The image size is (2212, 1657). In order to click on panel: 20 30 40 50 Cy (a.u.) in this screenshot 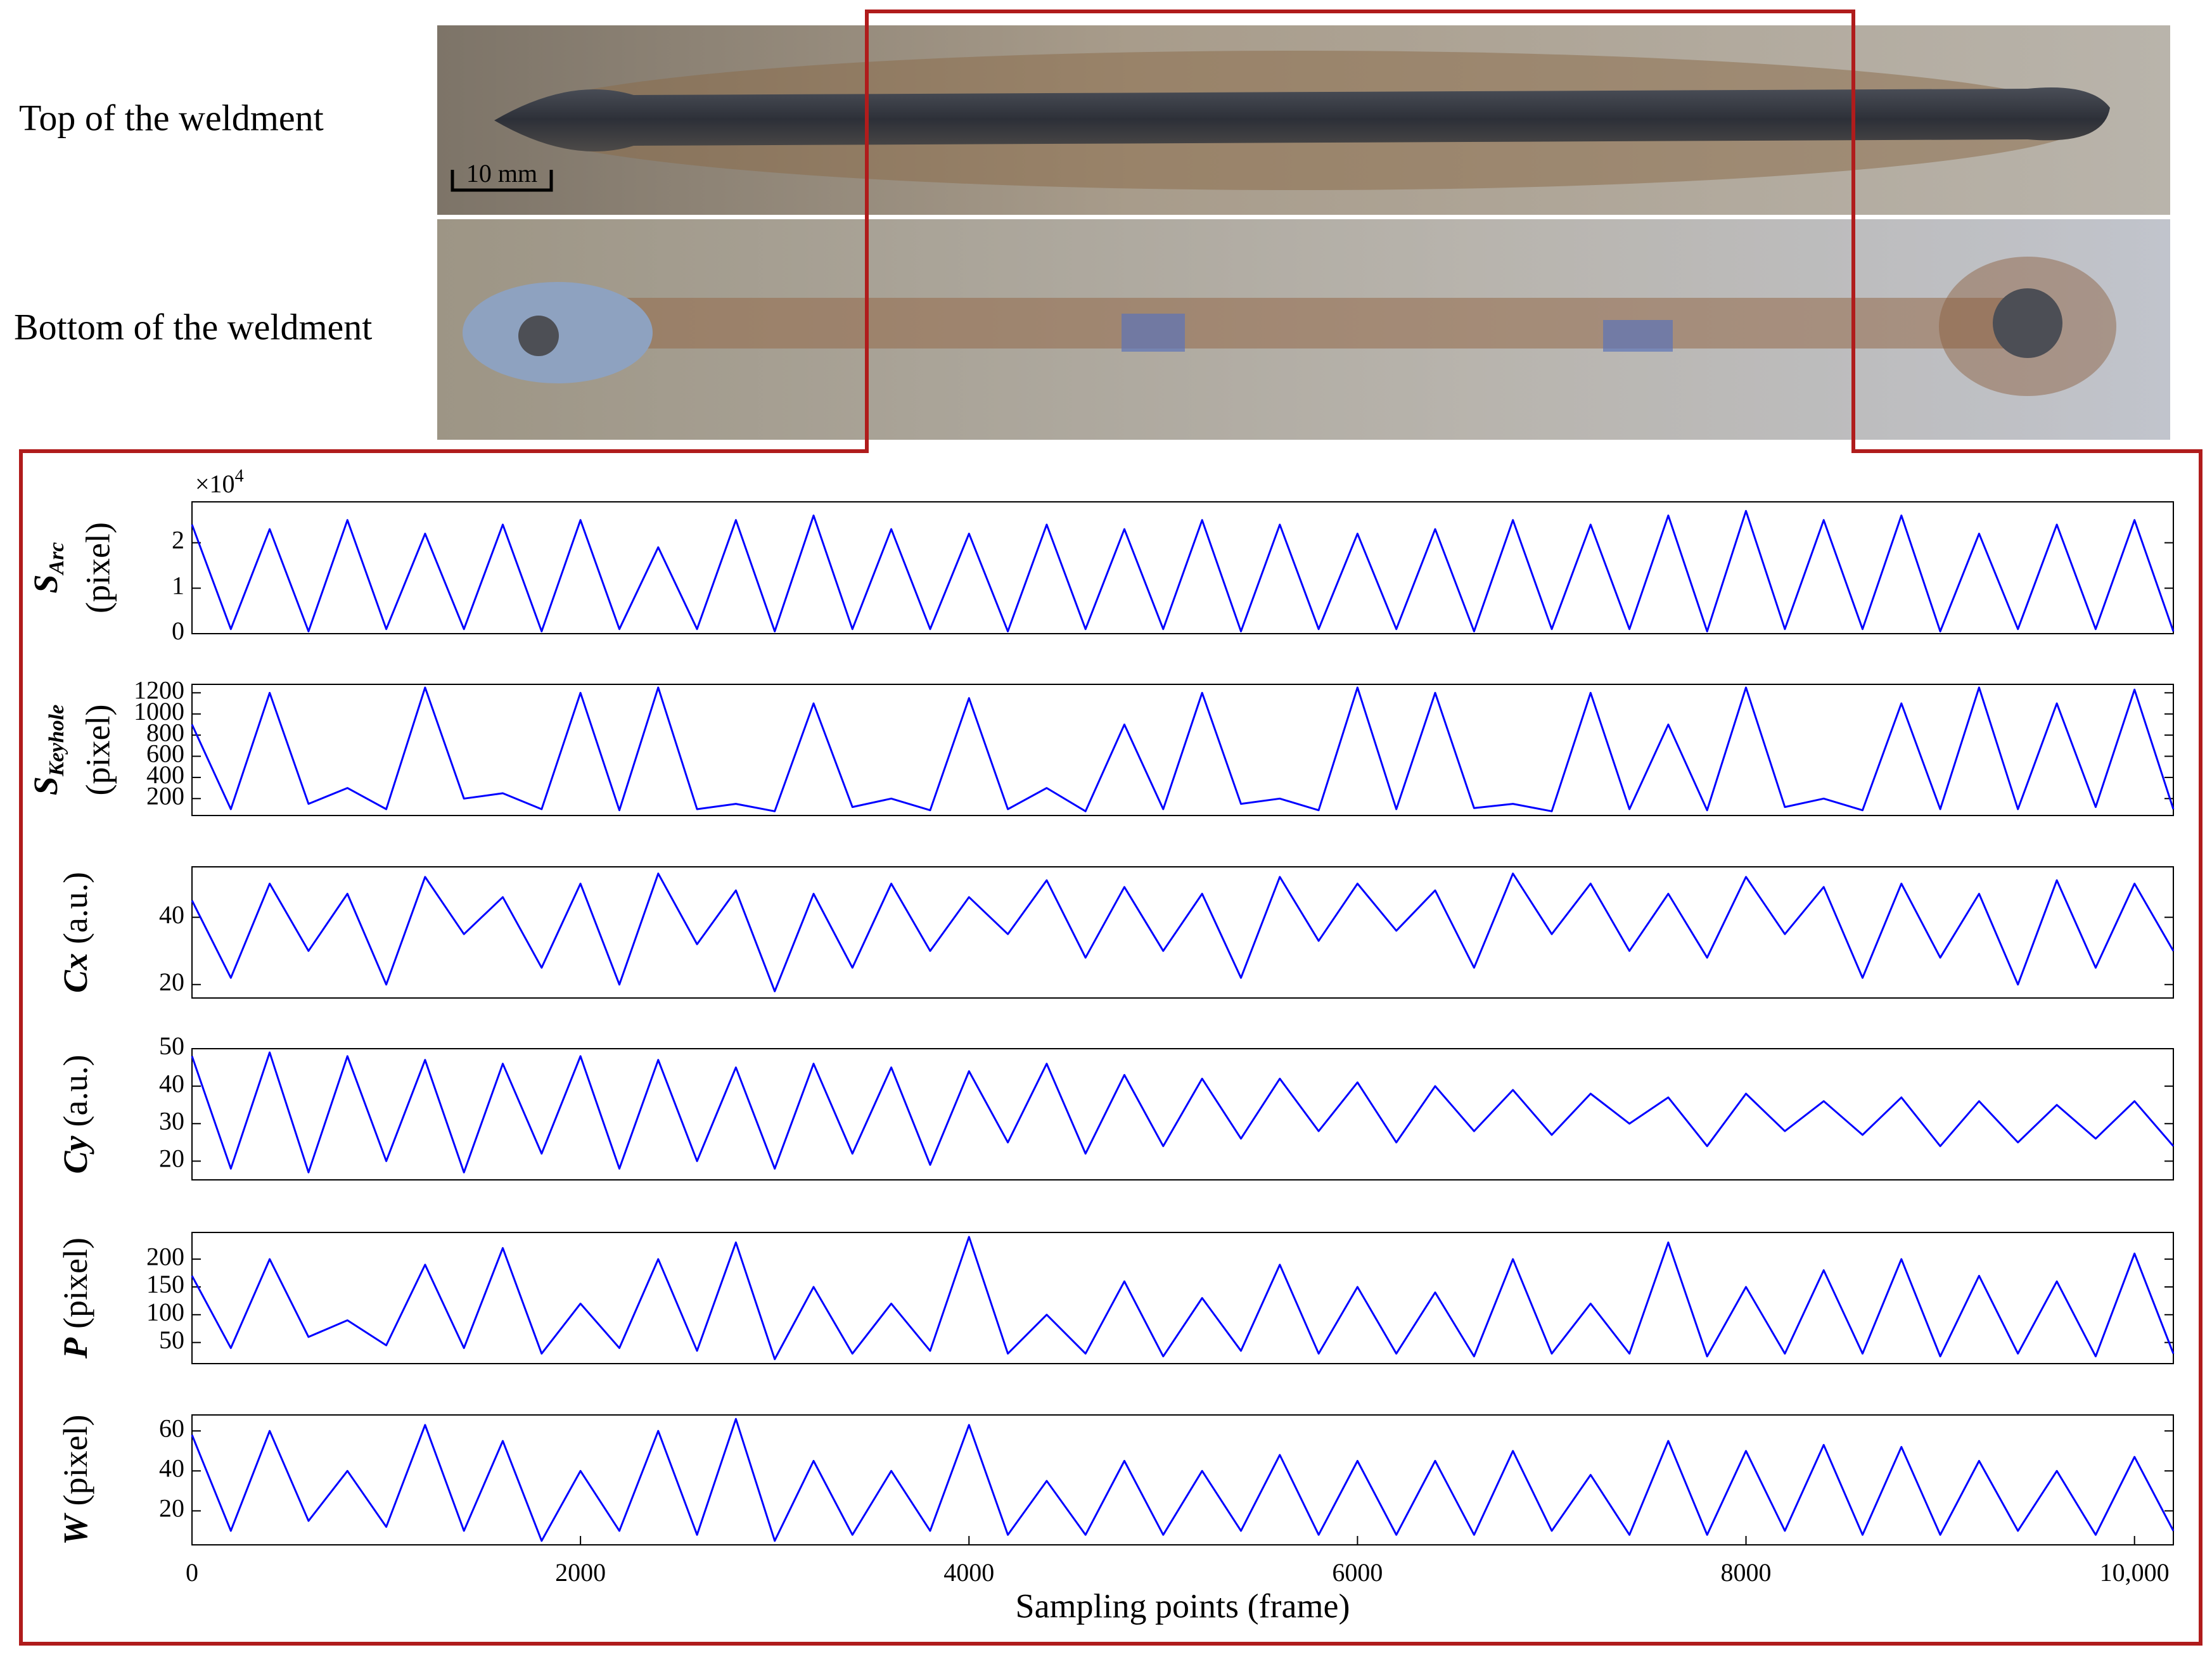, I will do `click(1115, 1106)`.